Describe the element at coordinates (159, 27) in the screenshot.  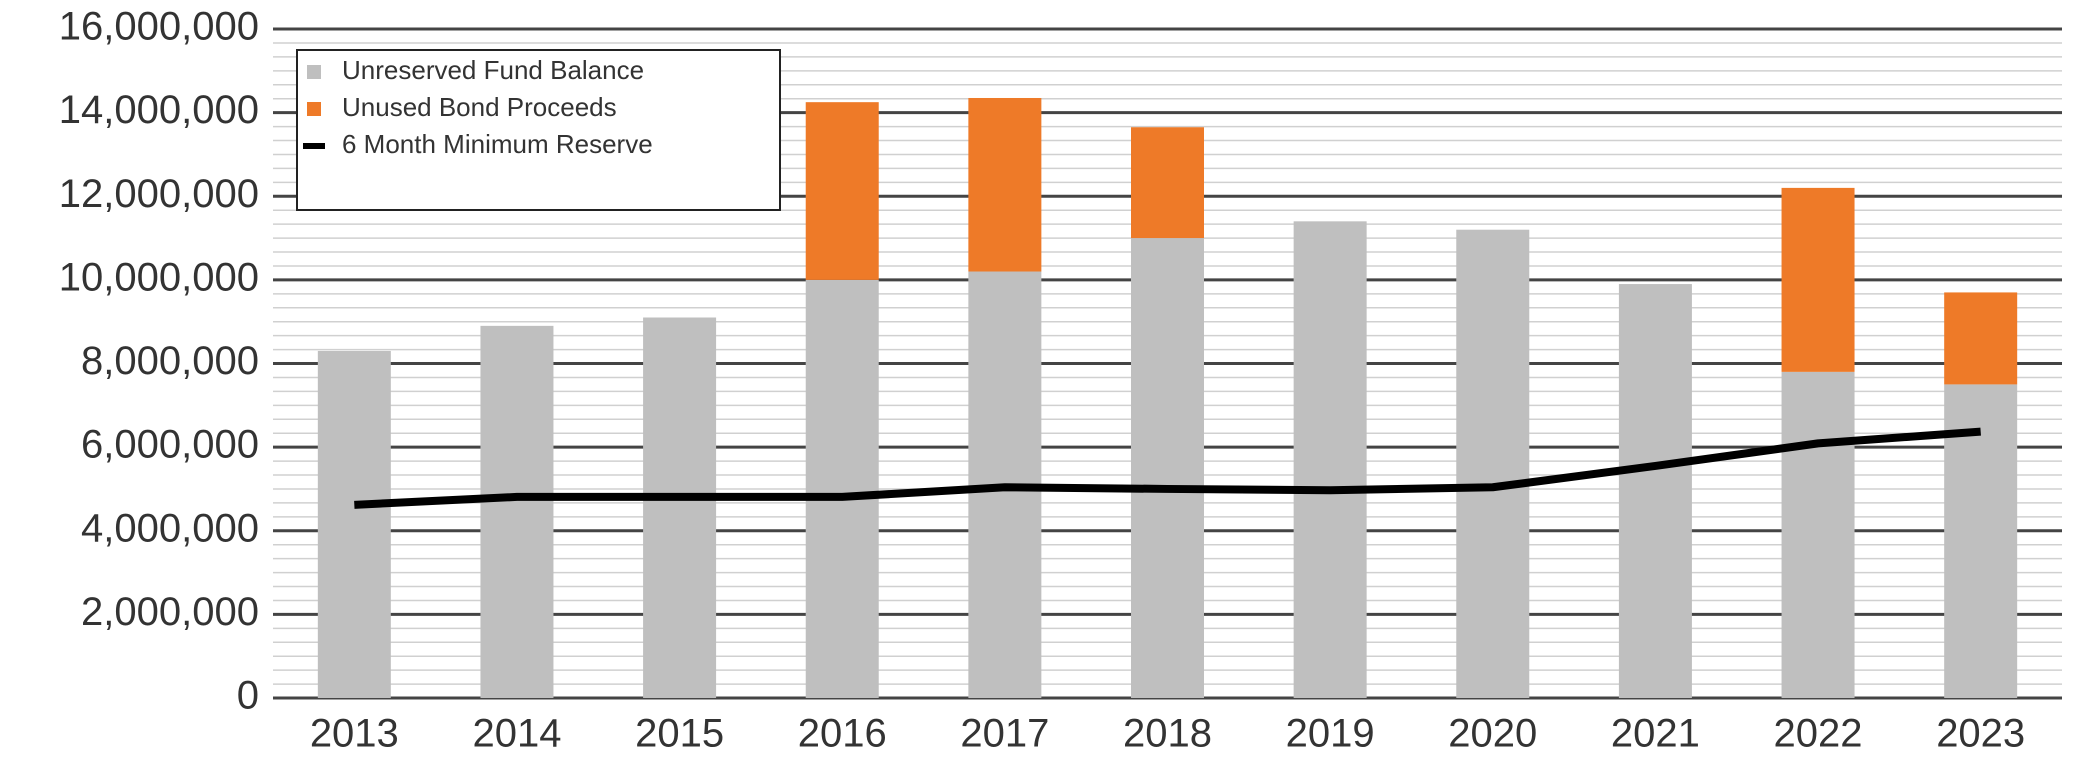
I see `y-tick-label: 16,000,000` at that location.